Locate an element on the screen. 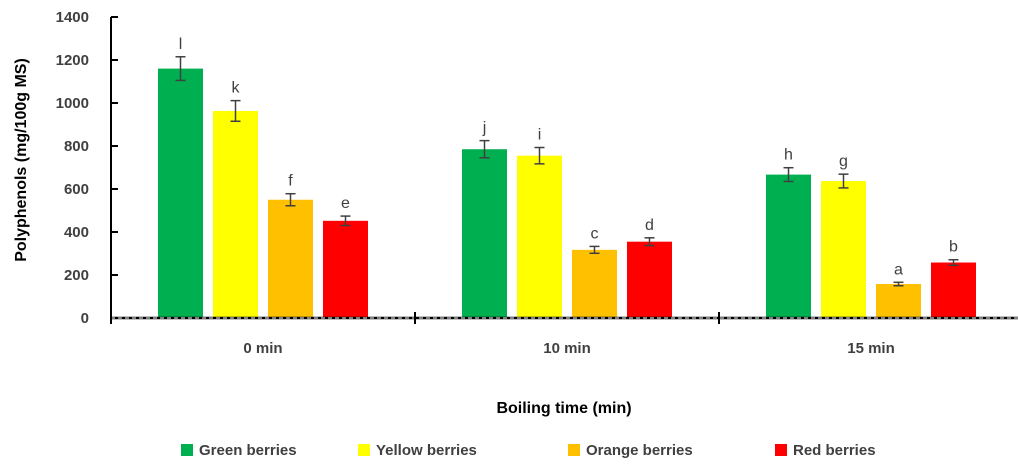 This screenshot has width=1018, height=464. y-tick-label: 1400 is located at coordinates (72, 17).